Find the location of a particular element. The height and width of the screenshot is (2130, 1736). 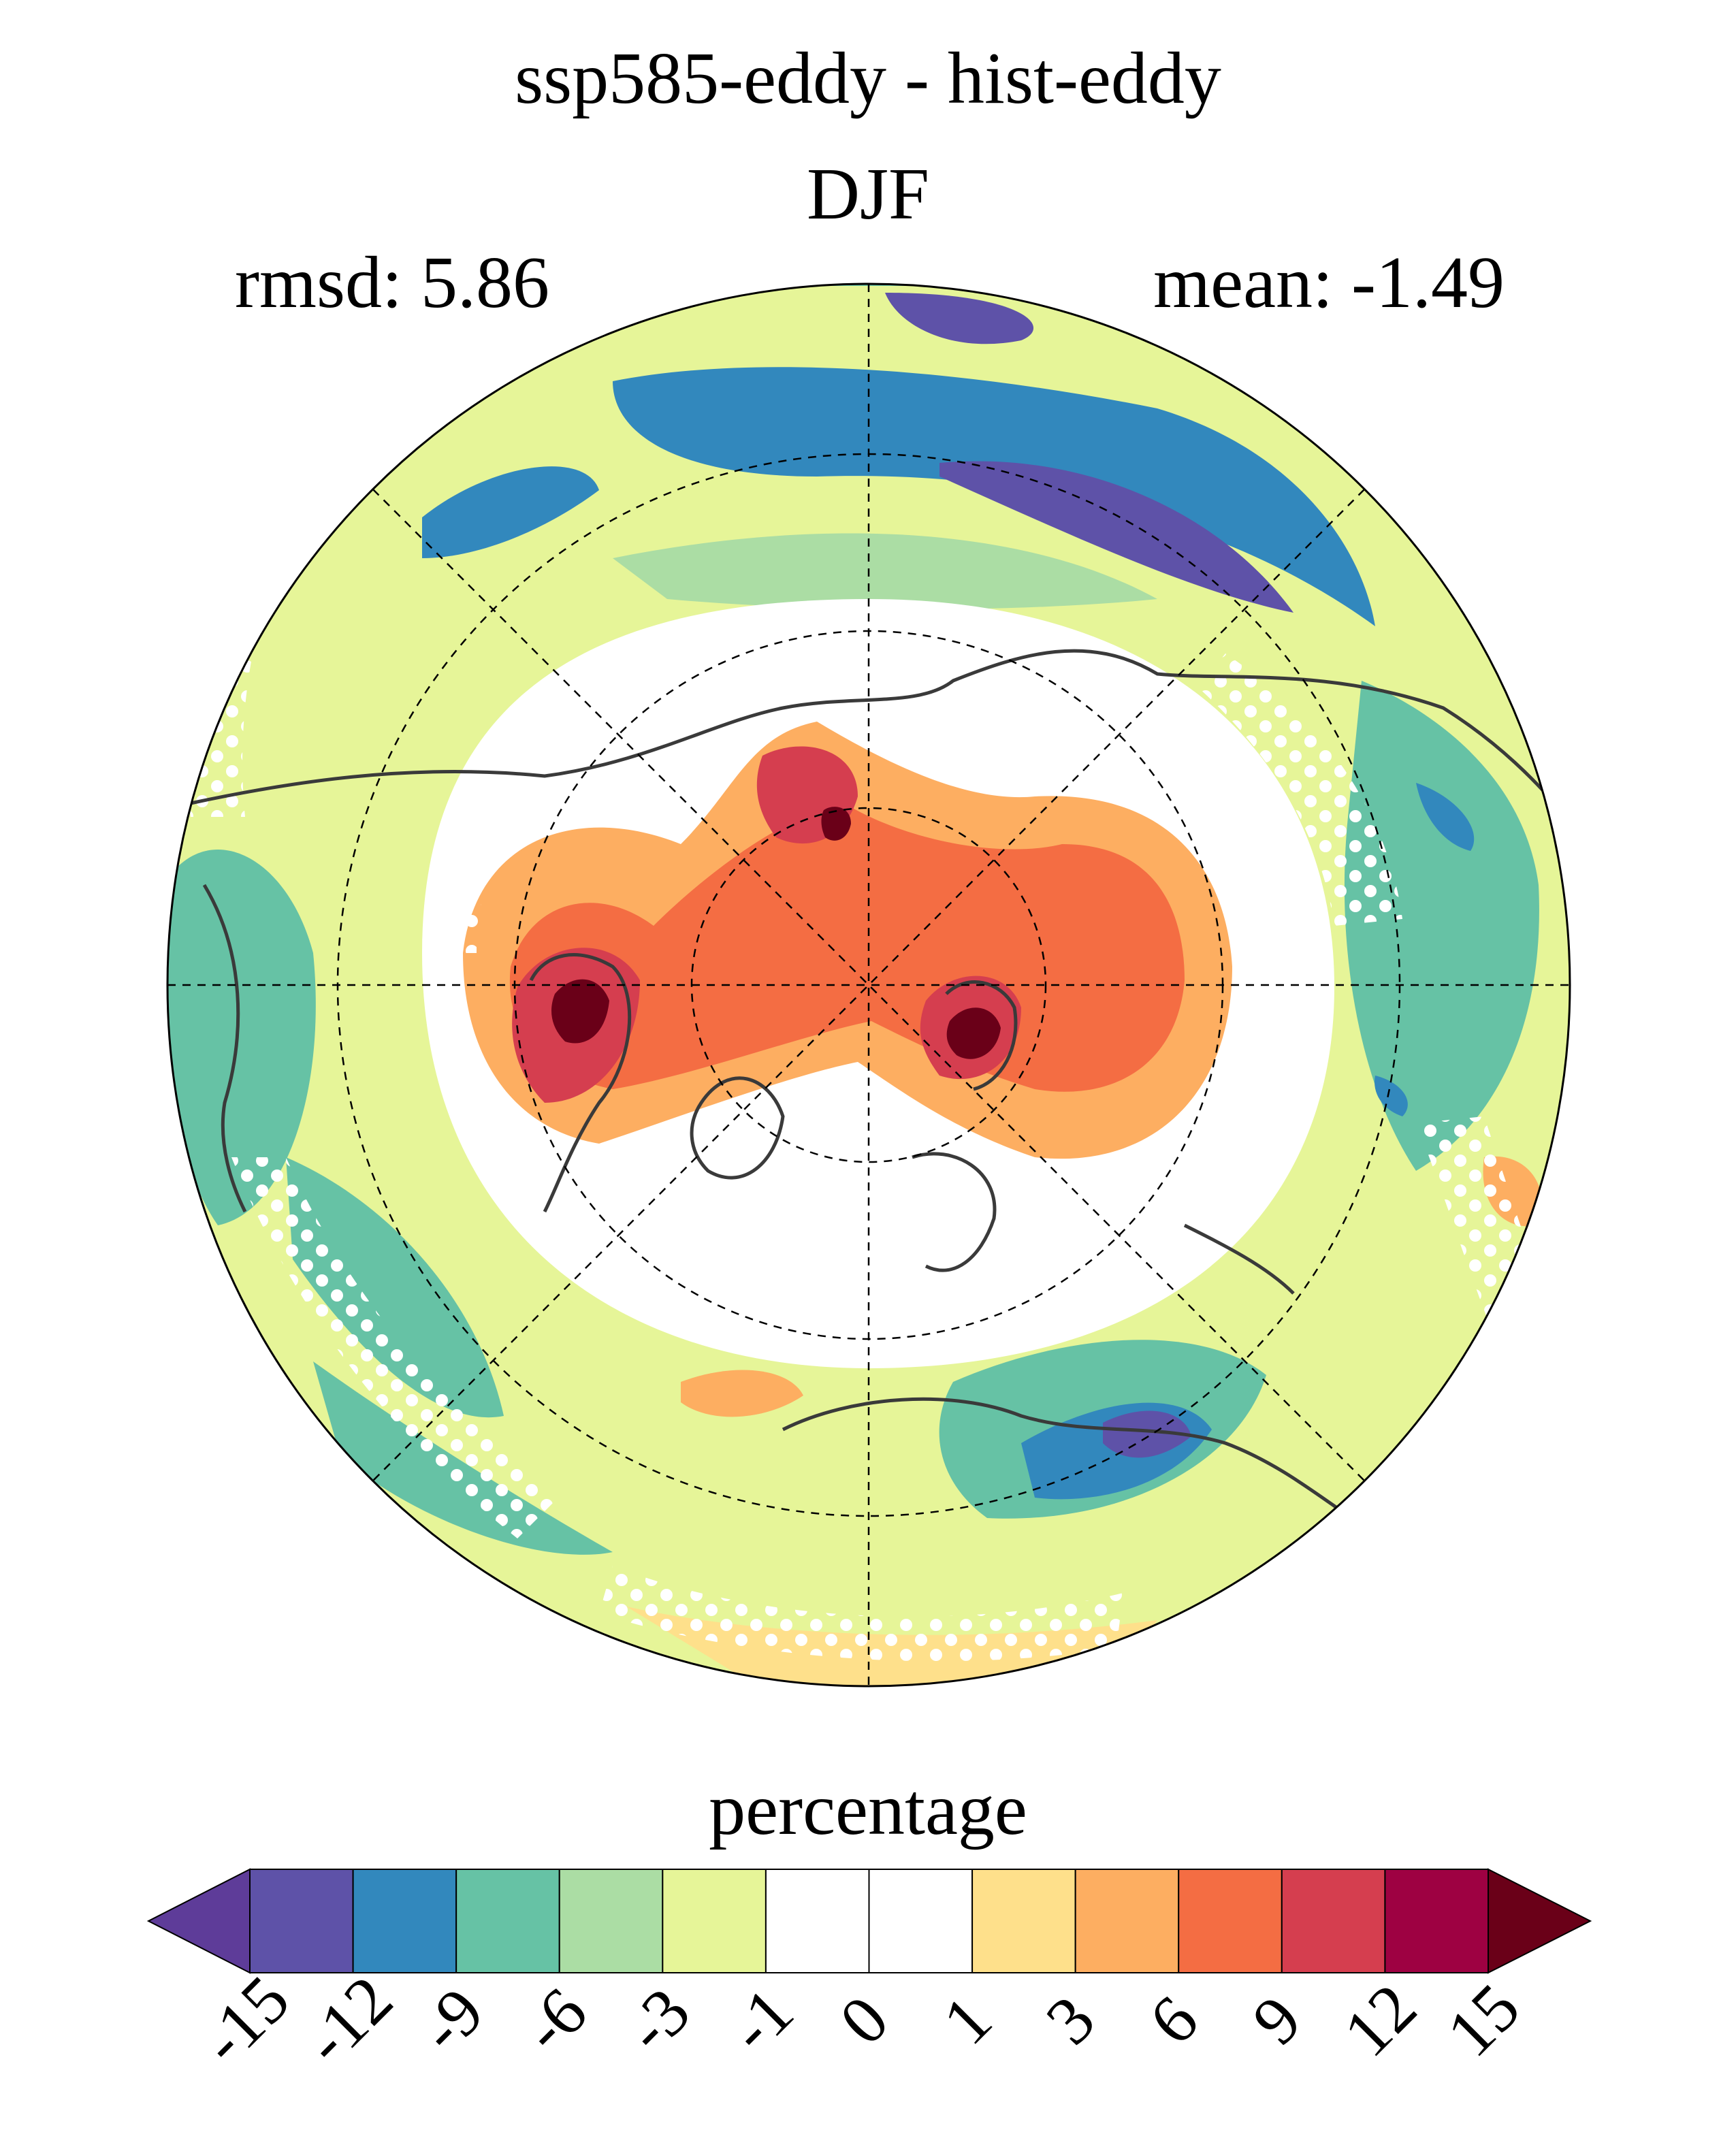

colorbar-tick-label: 12 is located at coordinates (1379, 2020).